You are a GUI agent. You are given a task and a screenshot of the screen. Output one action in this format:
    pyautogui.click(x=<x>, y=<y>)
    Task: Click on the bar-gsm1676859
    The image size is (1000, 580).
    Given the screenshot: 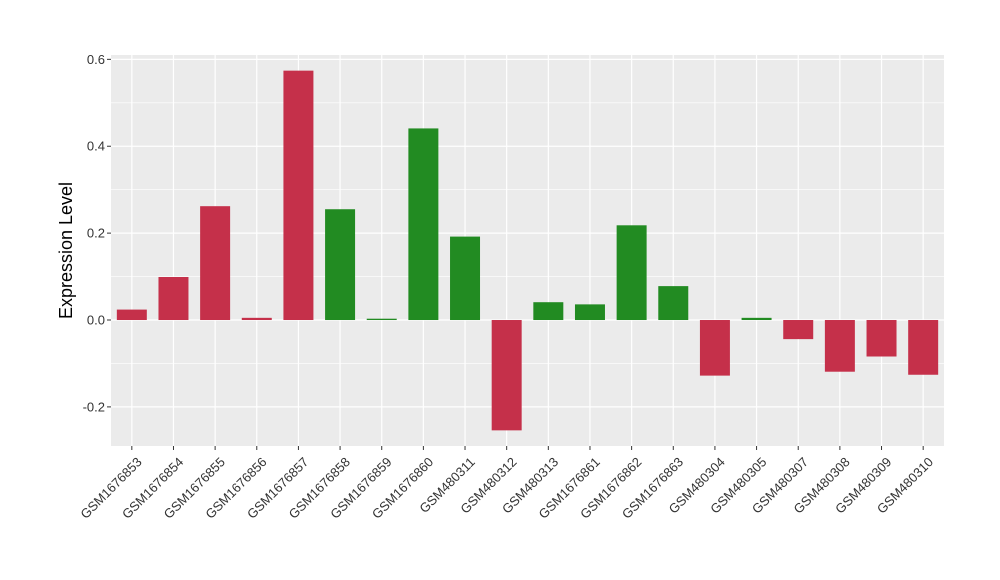 What is the action you would take?
    pyautogui.click(x=381, y=319)
    